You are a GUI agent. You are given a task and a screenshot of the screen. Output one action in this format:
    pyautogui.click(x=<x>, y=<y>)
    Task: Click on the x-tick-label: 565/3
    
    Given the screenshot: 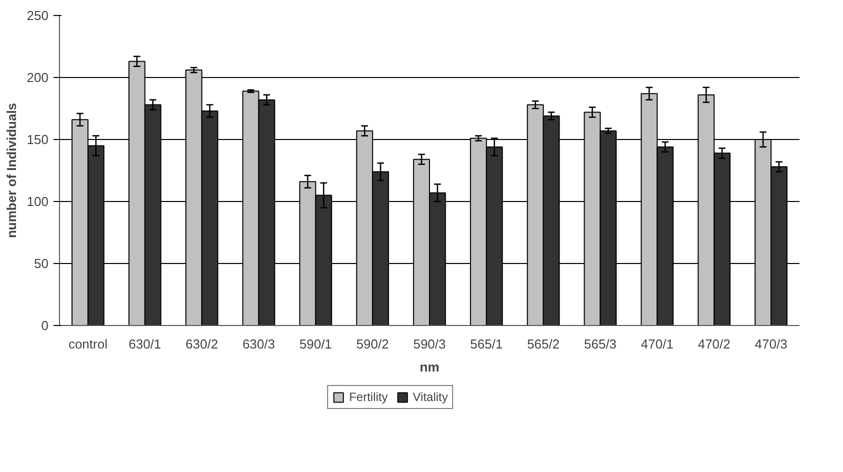 What is the action you would take?
    pyautogui.click(x=600, y=344)
    